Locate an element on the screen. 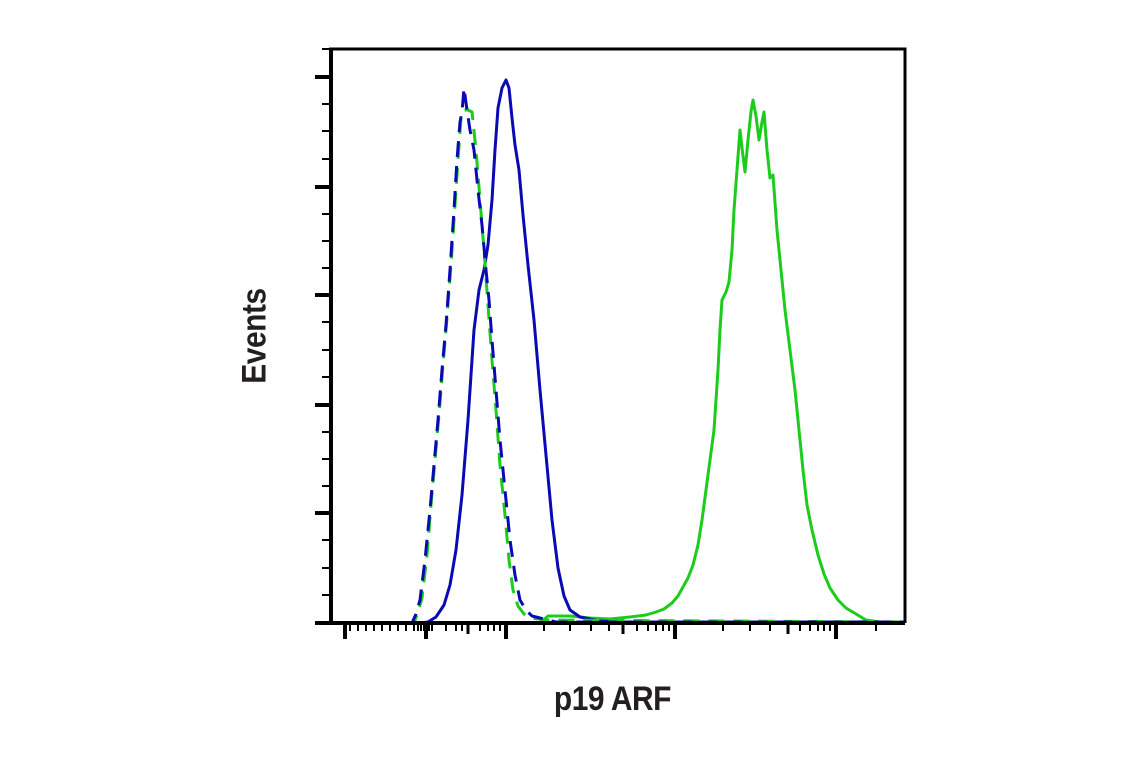 The width and height of the screenshot is (1141, 773). y-axis-title: Events is located at coordinates (254, 336).